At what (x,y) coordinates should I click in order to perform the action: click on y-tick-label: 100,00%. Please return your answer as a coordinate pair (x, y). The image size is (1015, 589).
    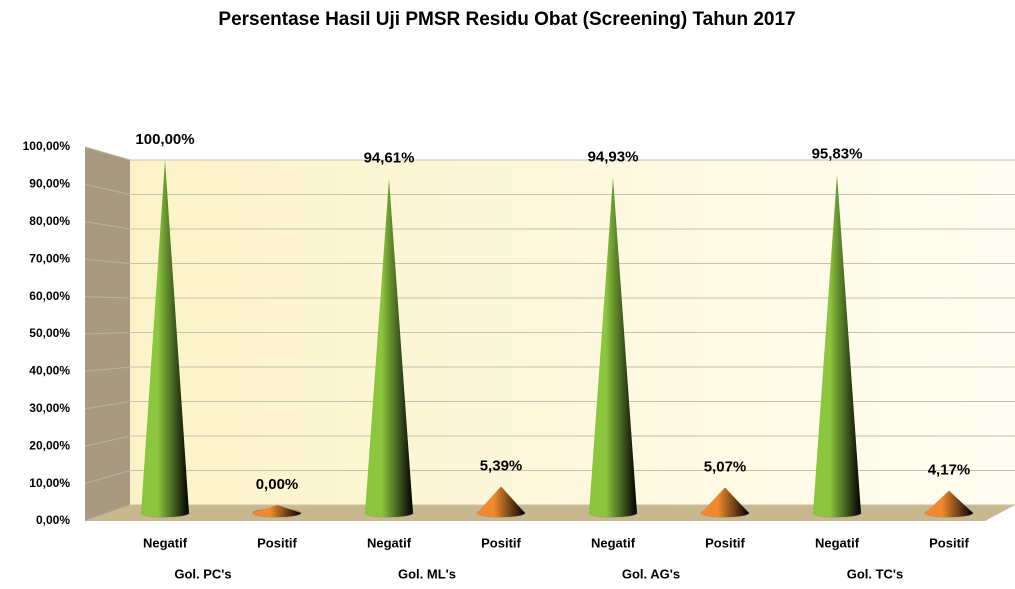
    Looking at the image, I should click on (47, 146).